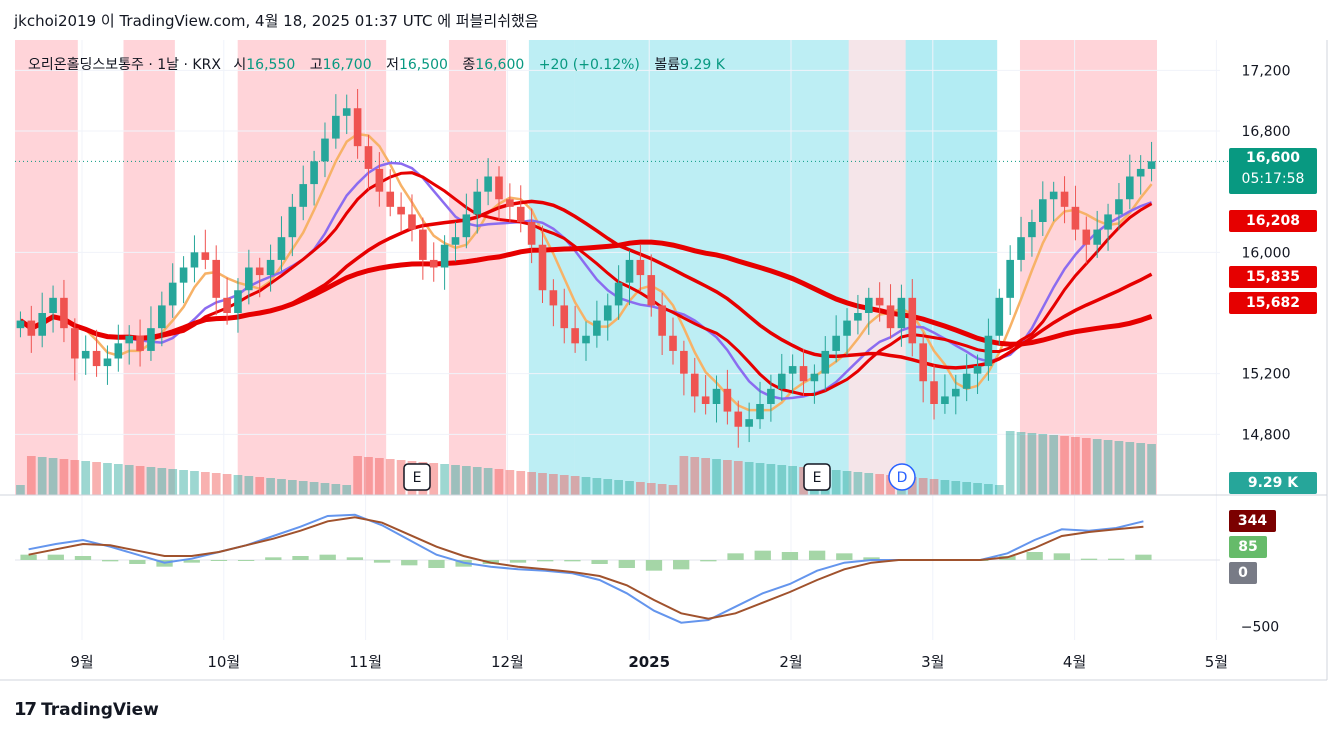  Describe the element at coordinates (1243, 573) in the screenshot. I see `osc-tag-3: 0` at that location.